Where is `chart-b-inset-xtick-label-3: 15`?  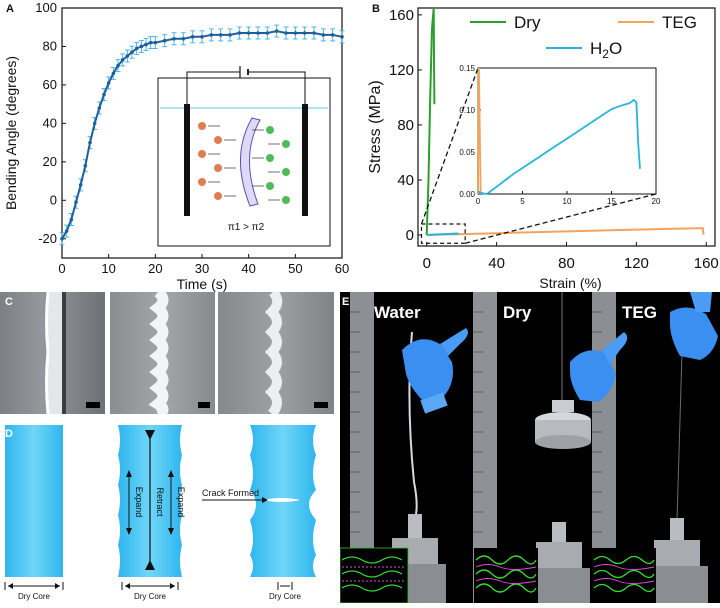 chart-b-inset-xtick-label-3: 15 is located at coordinates (611, 201).